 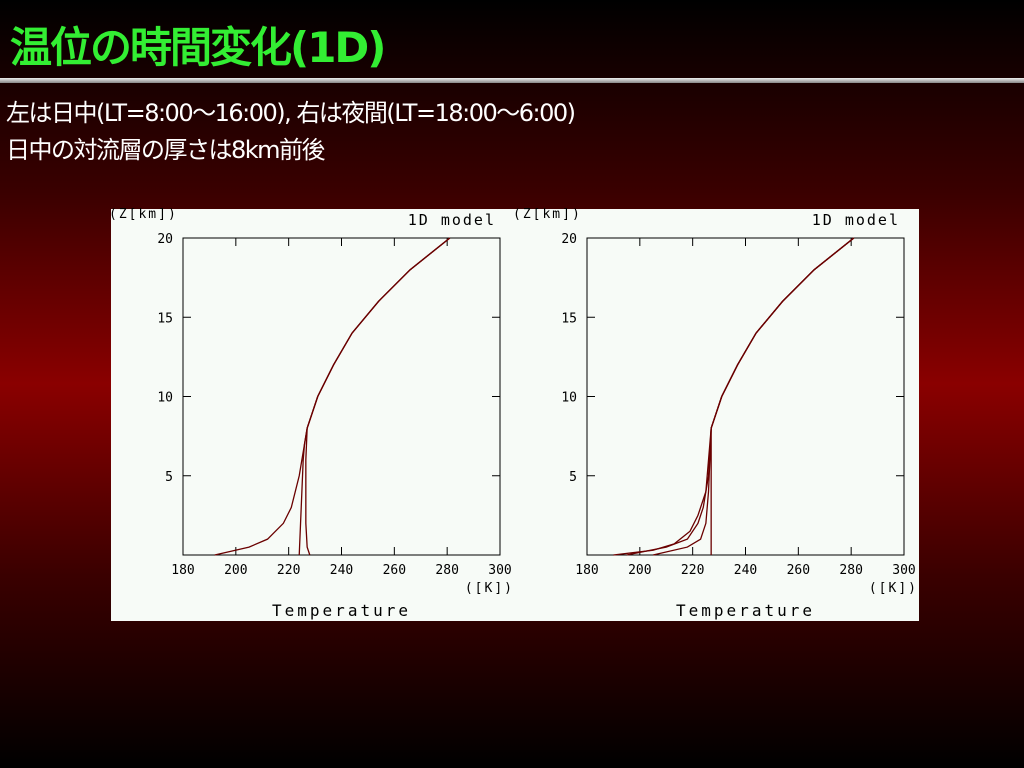 I want to click on text-line: 左は日中(LT=8:00〜16:00), 右は夜間(LT=18:00〜6:00), so click(x=291, y=113).